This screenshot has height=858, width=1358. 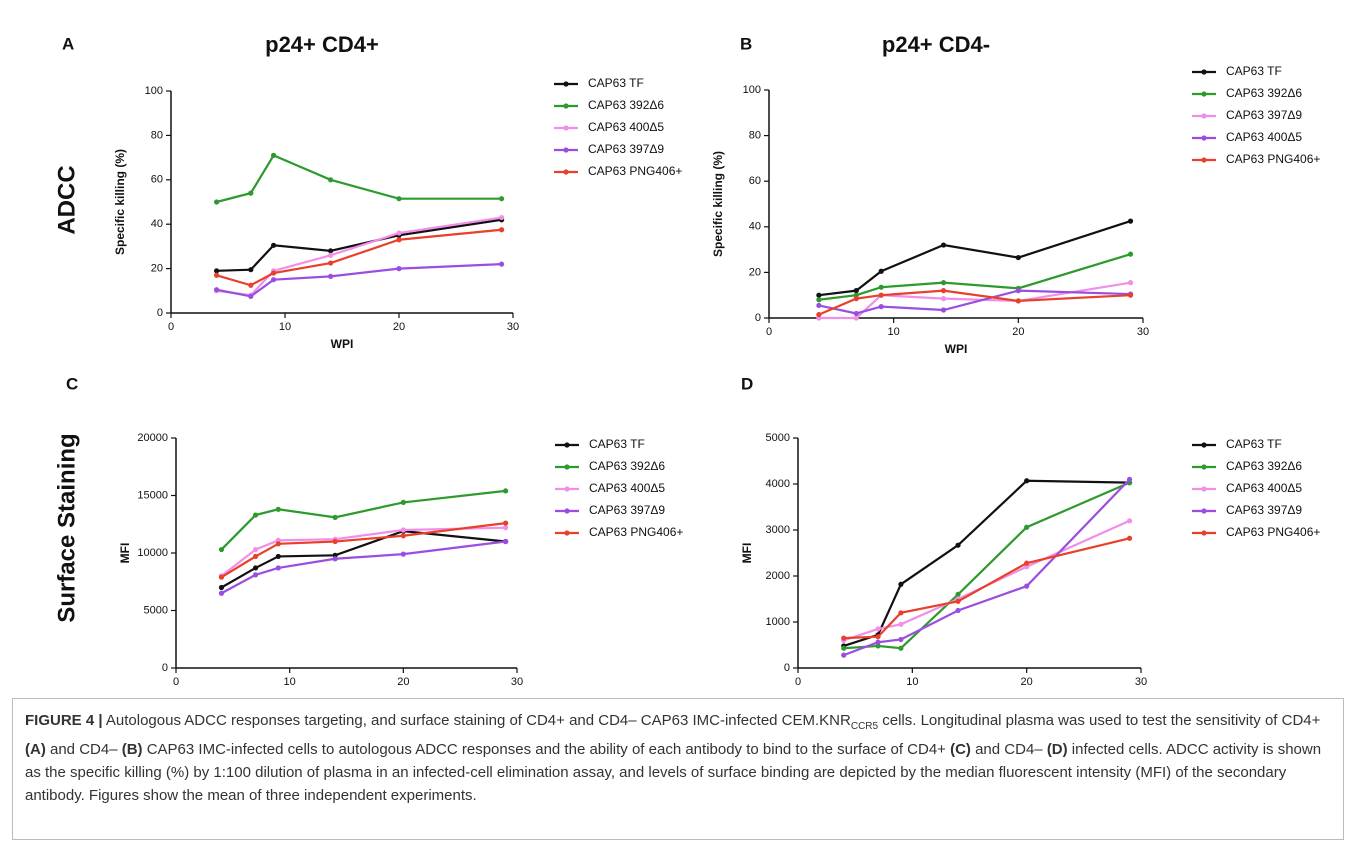 I want to click on y-tick-label: 100, so click(x=752, y=90).